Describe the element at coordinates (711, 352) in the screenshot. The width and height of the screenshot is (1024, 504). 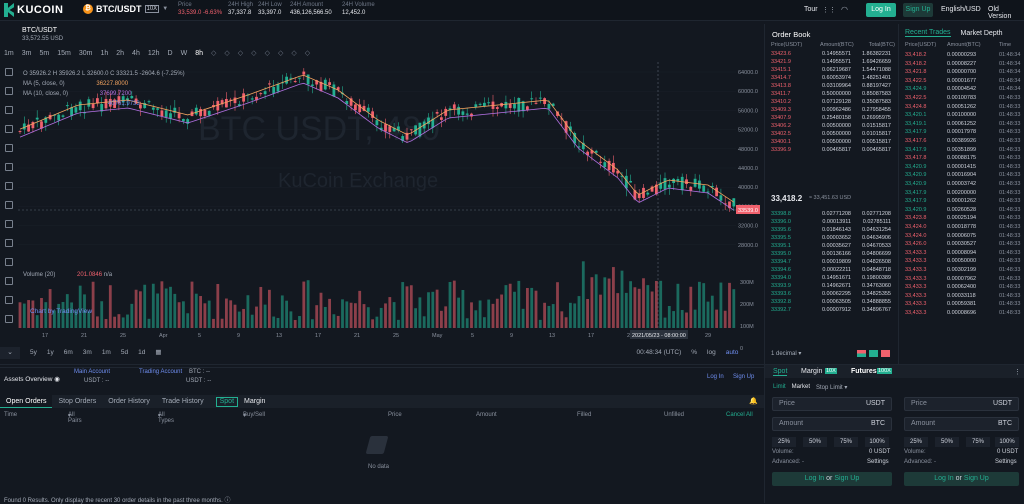
I see `log-toggle: log` at that location.